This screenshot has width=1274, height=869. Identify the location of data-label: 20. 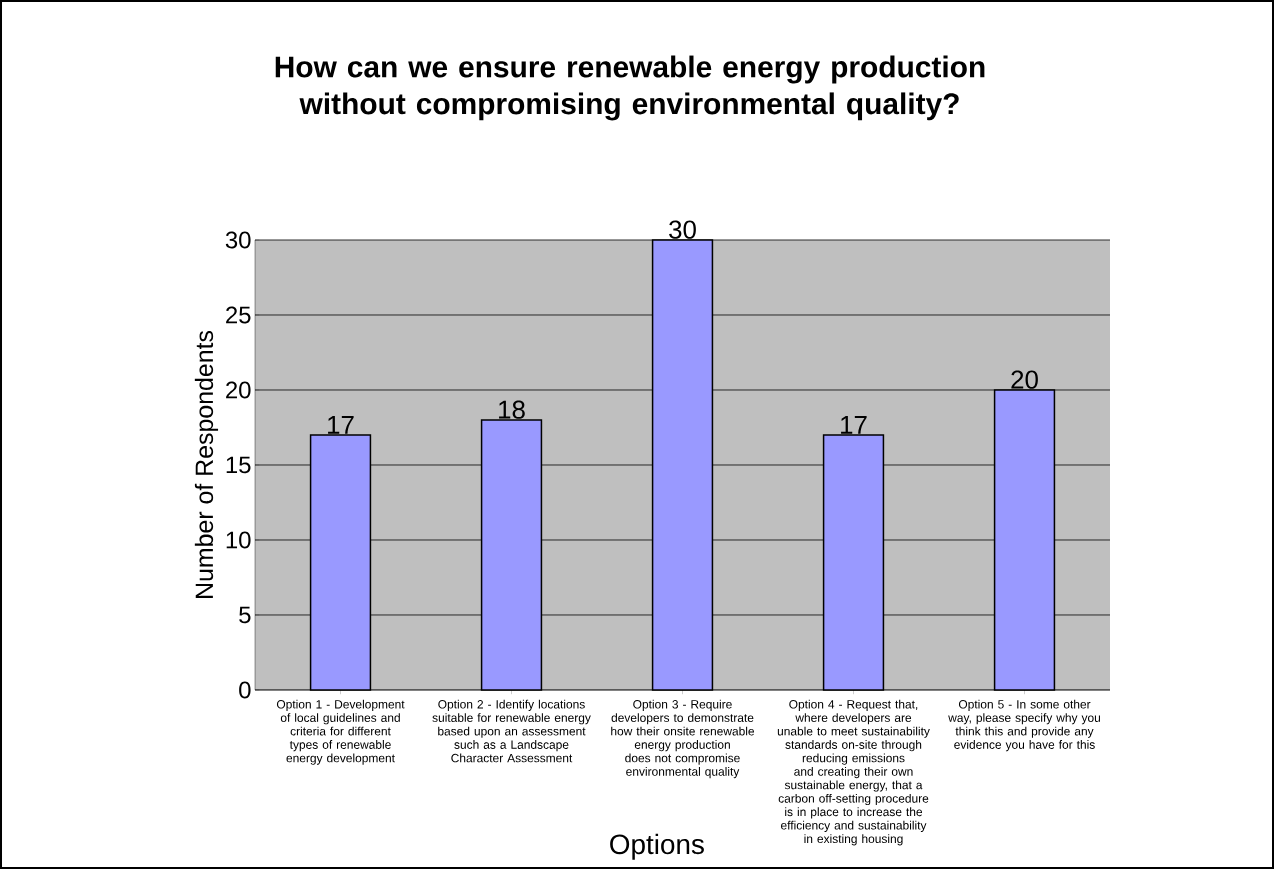
(1024, 379).